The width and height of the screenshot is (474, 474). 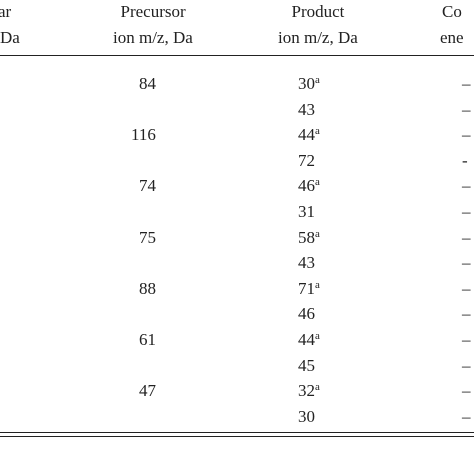 I want to click on product-mz: 30, so click(x=306, y=416).